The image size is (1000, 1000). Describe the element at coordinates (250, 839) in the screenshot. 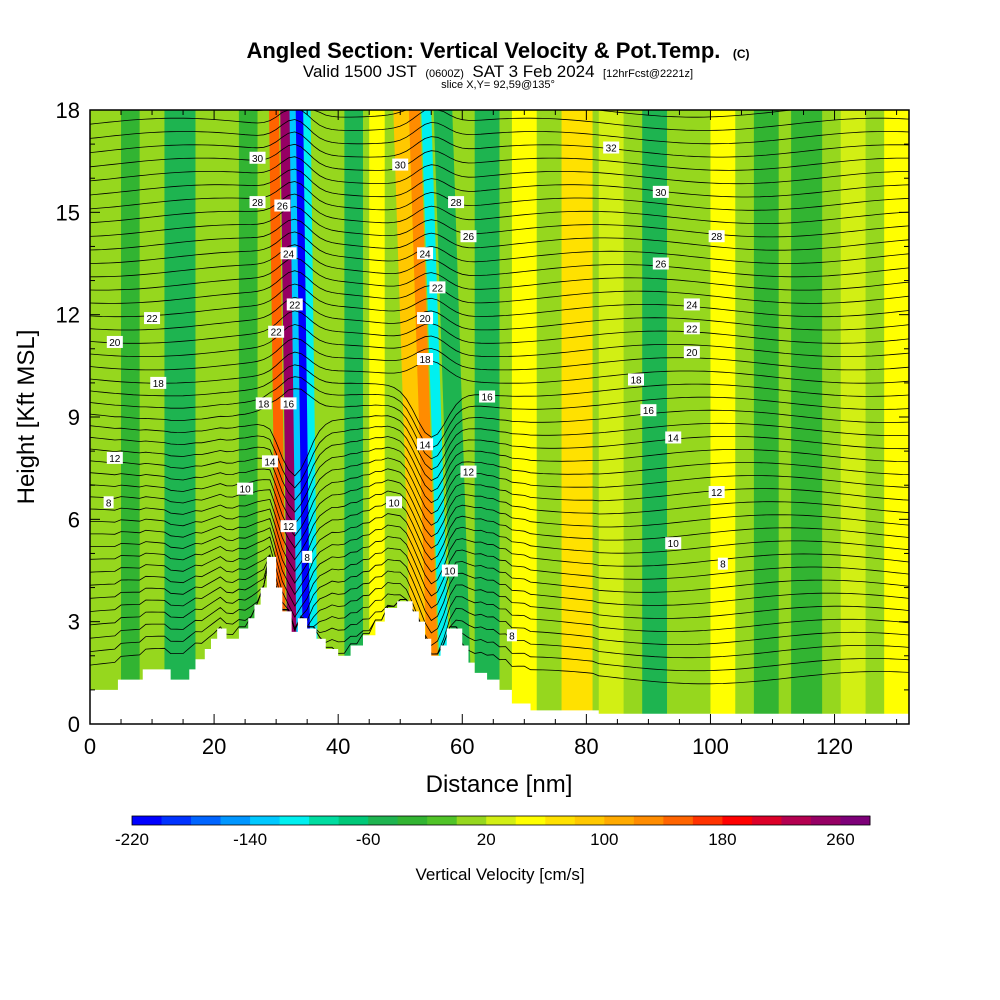

I see `colorbar-tick-label: -140` at that location.